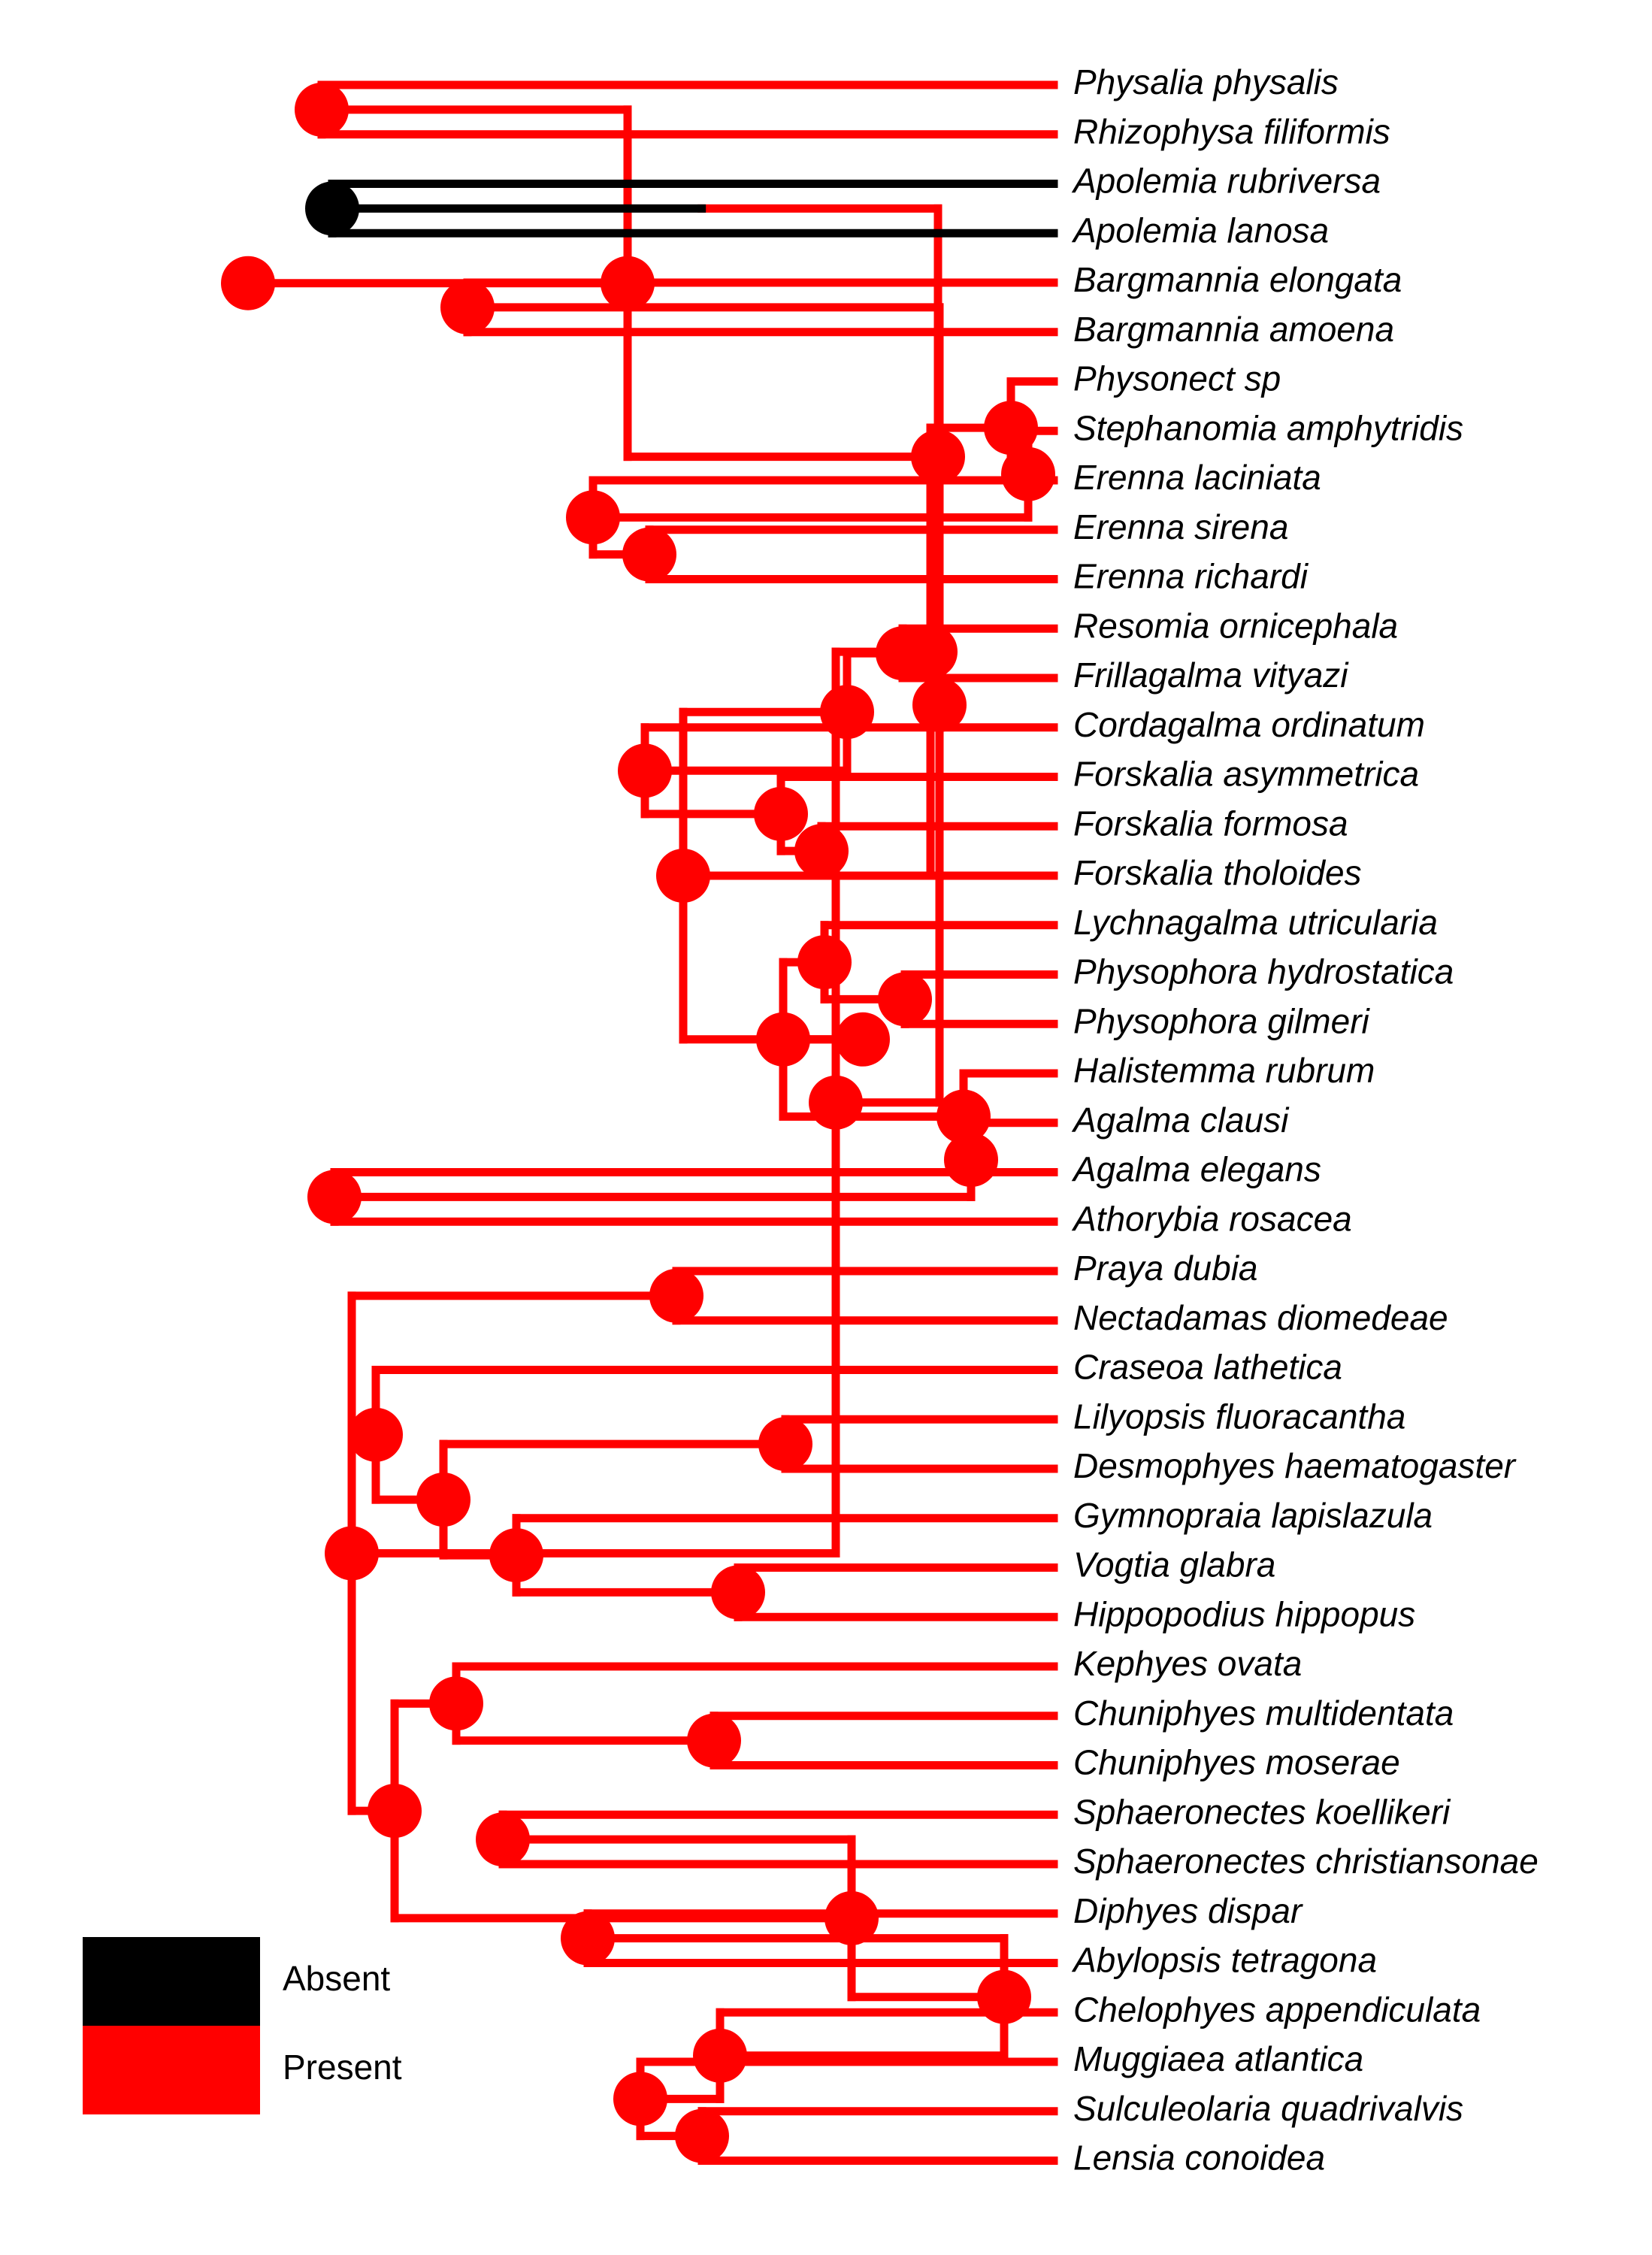 This screenshot has width=1652, height=2255. What do you see at coordinates (1222, 1020) in the screenshot?
I see `tip-label: Physophora gilmeri` at bounding box center [1222, 1020].